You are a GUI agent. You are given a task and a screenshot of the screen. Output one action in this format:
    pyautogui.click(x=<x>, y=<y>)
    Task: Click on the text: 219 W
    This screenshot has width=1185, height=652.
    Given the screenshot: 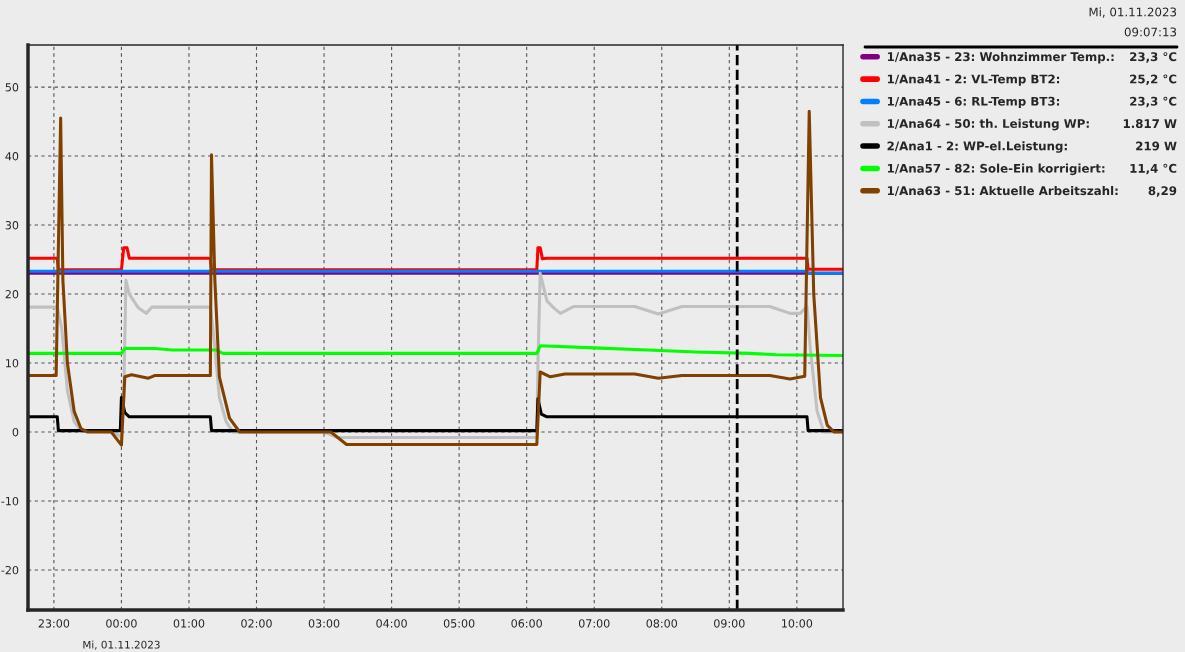 What is the action you would take?
    pyautogui.click(x=1156, y=146)
    